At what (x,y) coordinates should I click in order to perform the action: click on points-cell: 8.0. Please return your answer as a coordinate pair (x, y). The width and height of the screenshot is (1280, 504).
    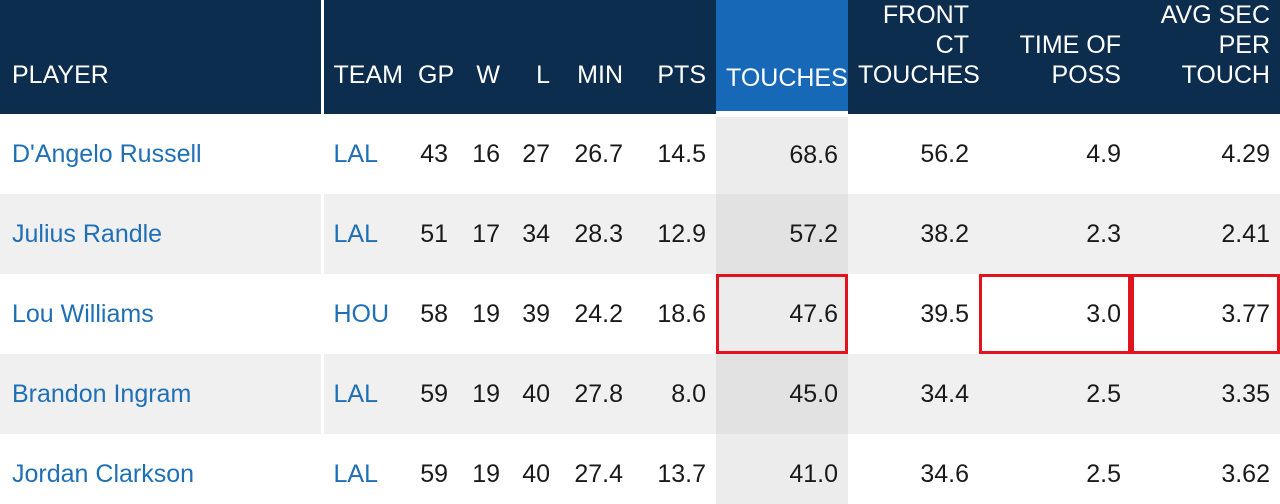
    Looking at the image, I should click on (674, 394).